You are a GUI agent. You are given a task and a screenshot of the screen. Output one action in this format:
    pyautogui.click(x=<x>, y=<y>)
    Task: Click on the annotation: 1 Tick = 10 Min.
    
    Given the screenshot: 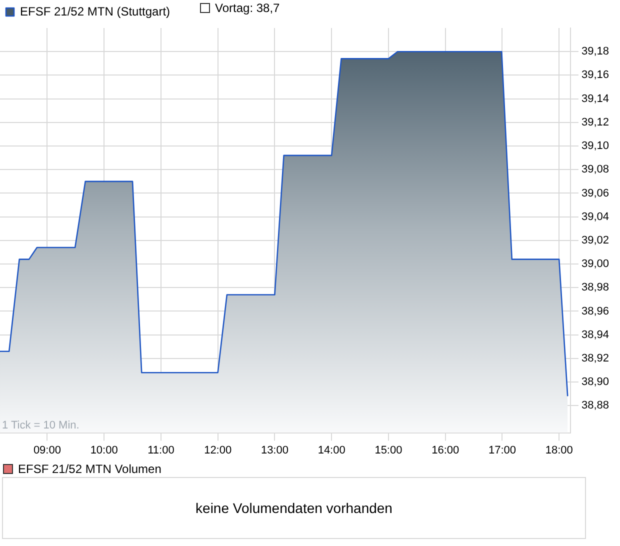 What is the action you would take?
    pyautogui.click(x=41, y=425)
    